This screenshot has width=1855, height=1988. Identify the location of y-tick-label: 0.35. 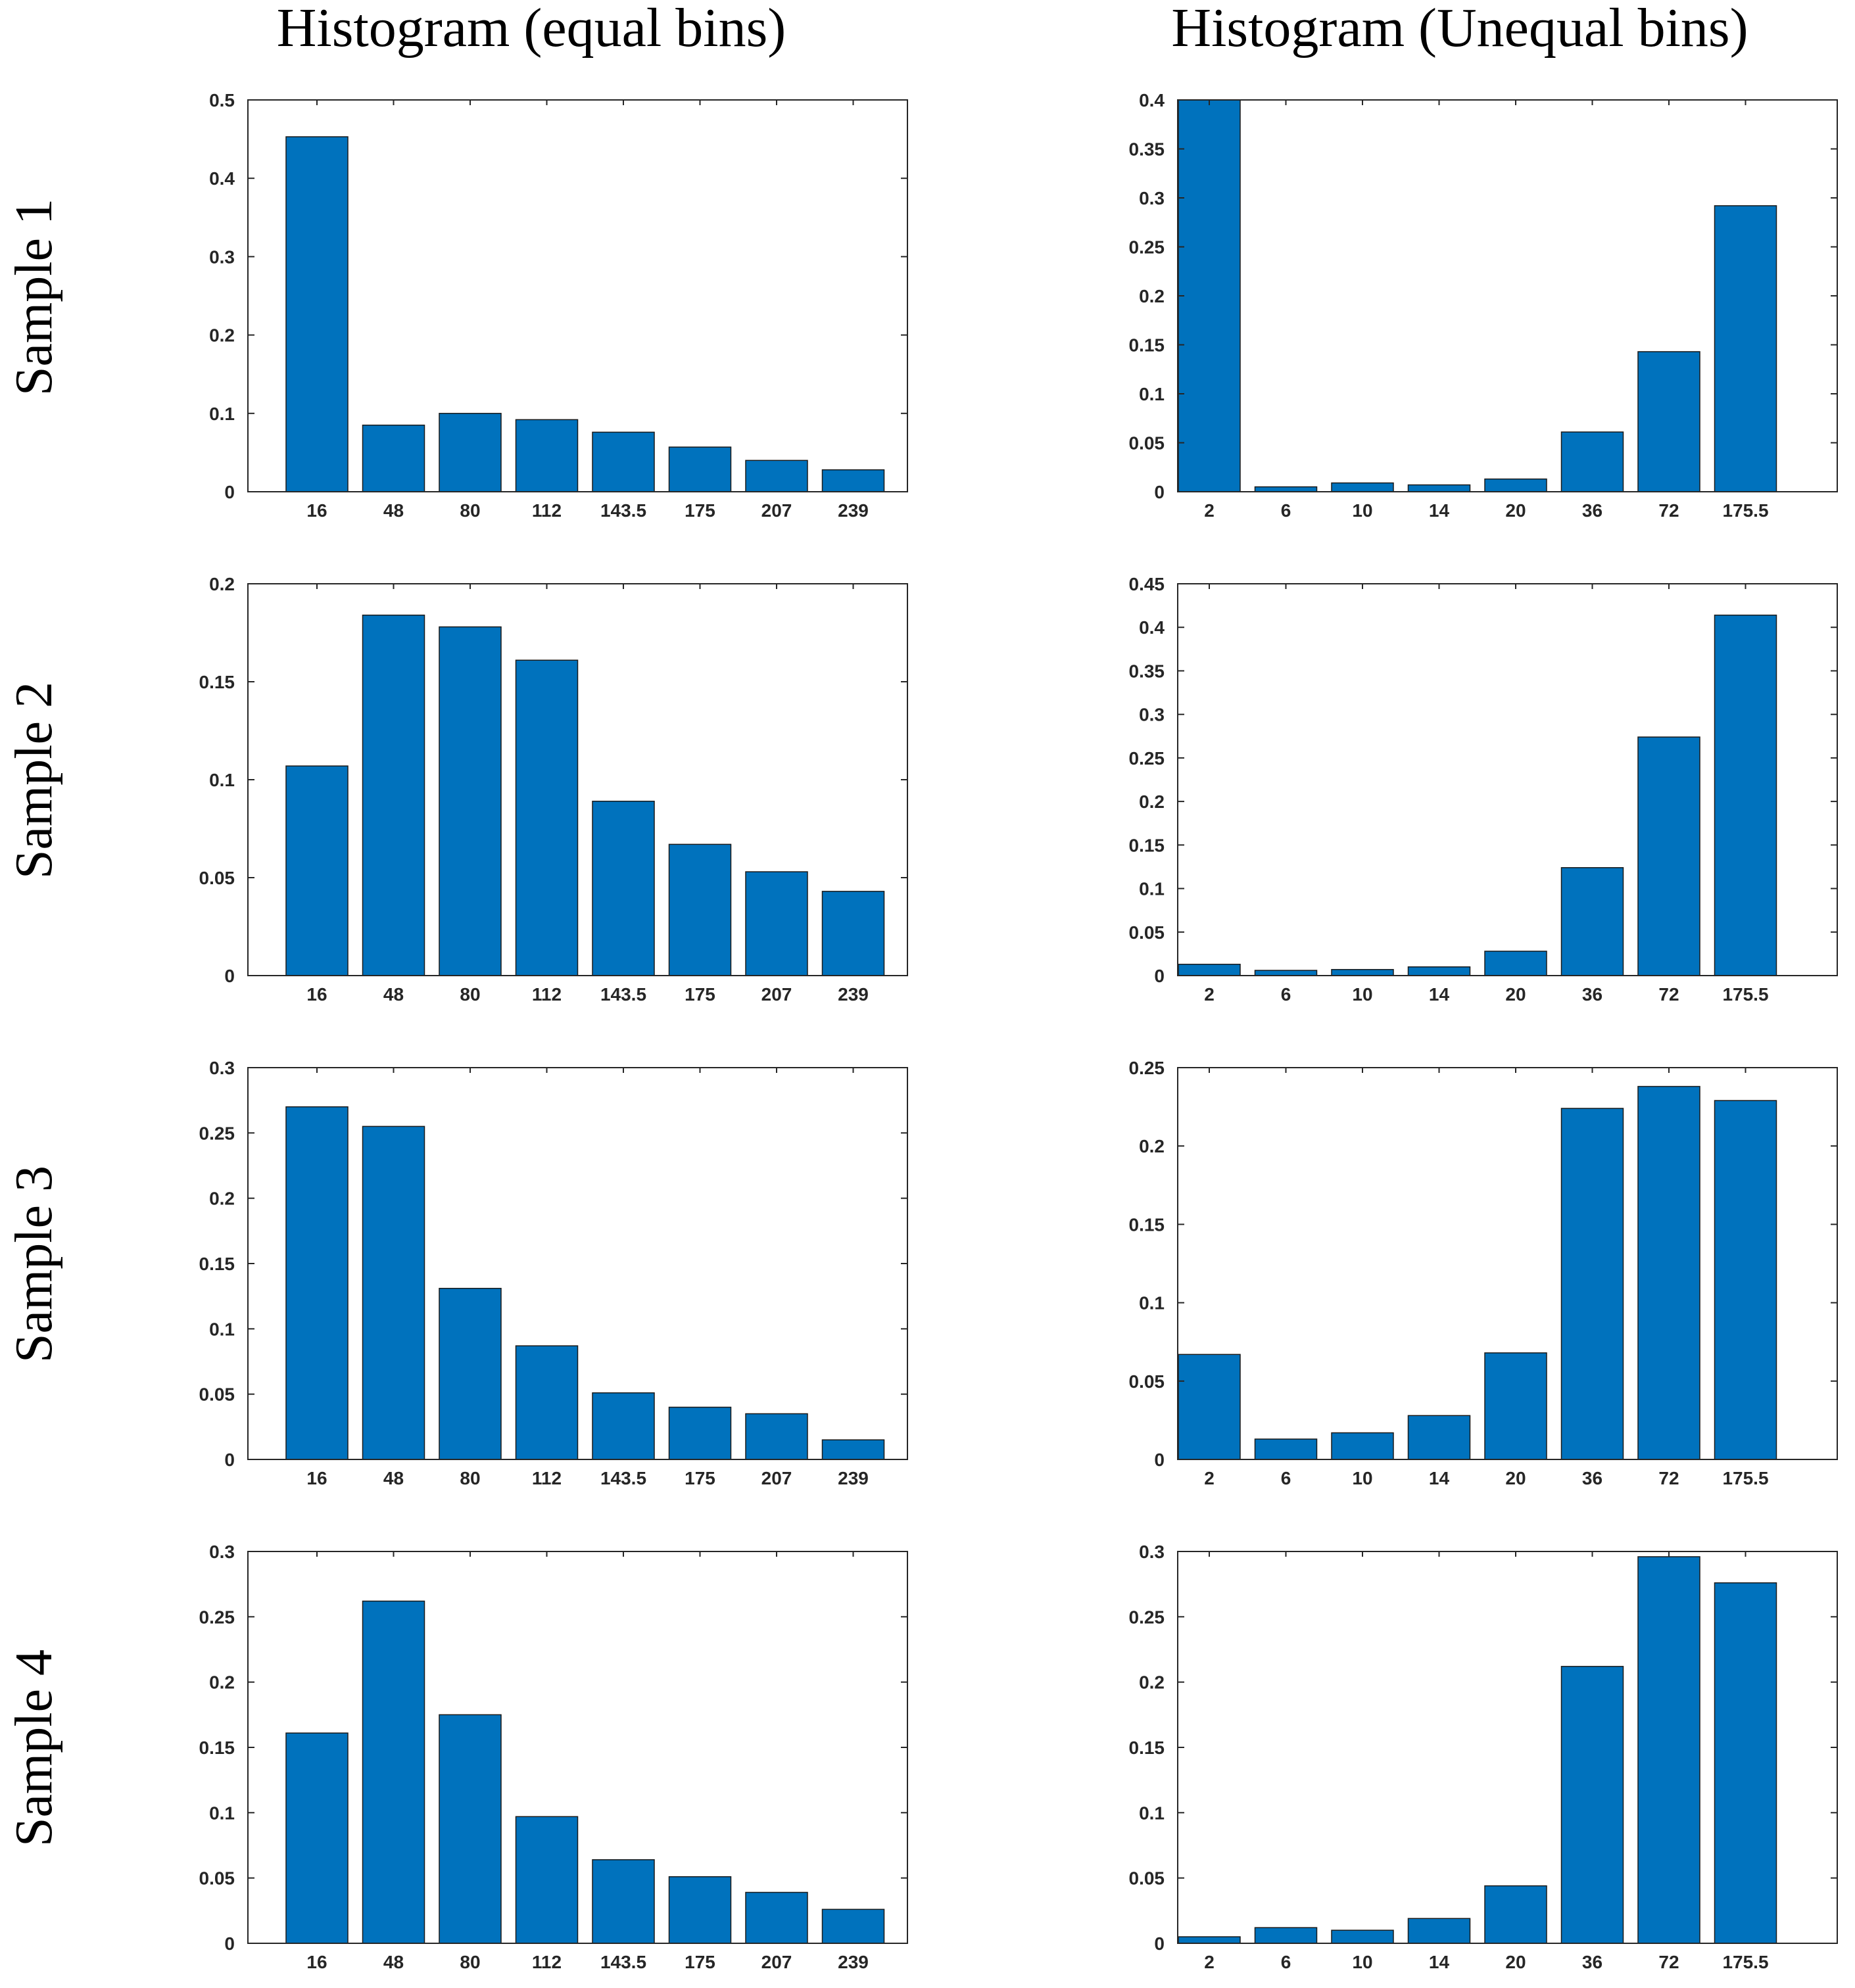
(1147, 671).